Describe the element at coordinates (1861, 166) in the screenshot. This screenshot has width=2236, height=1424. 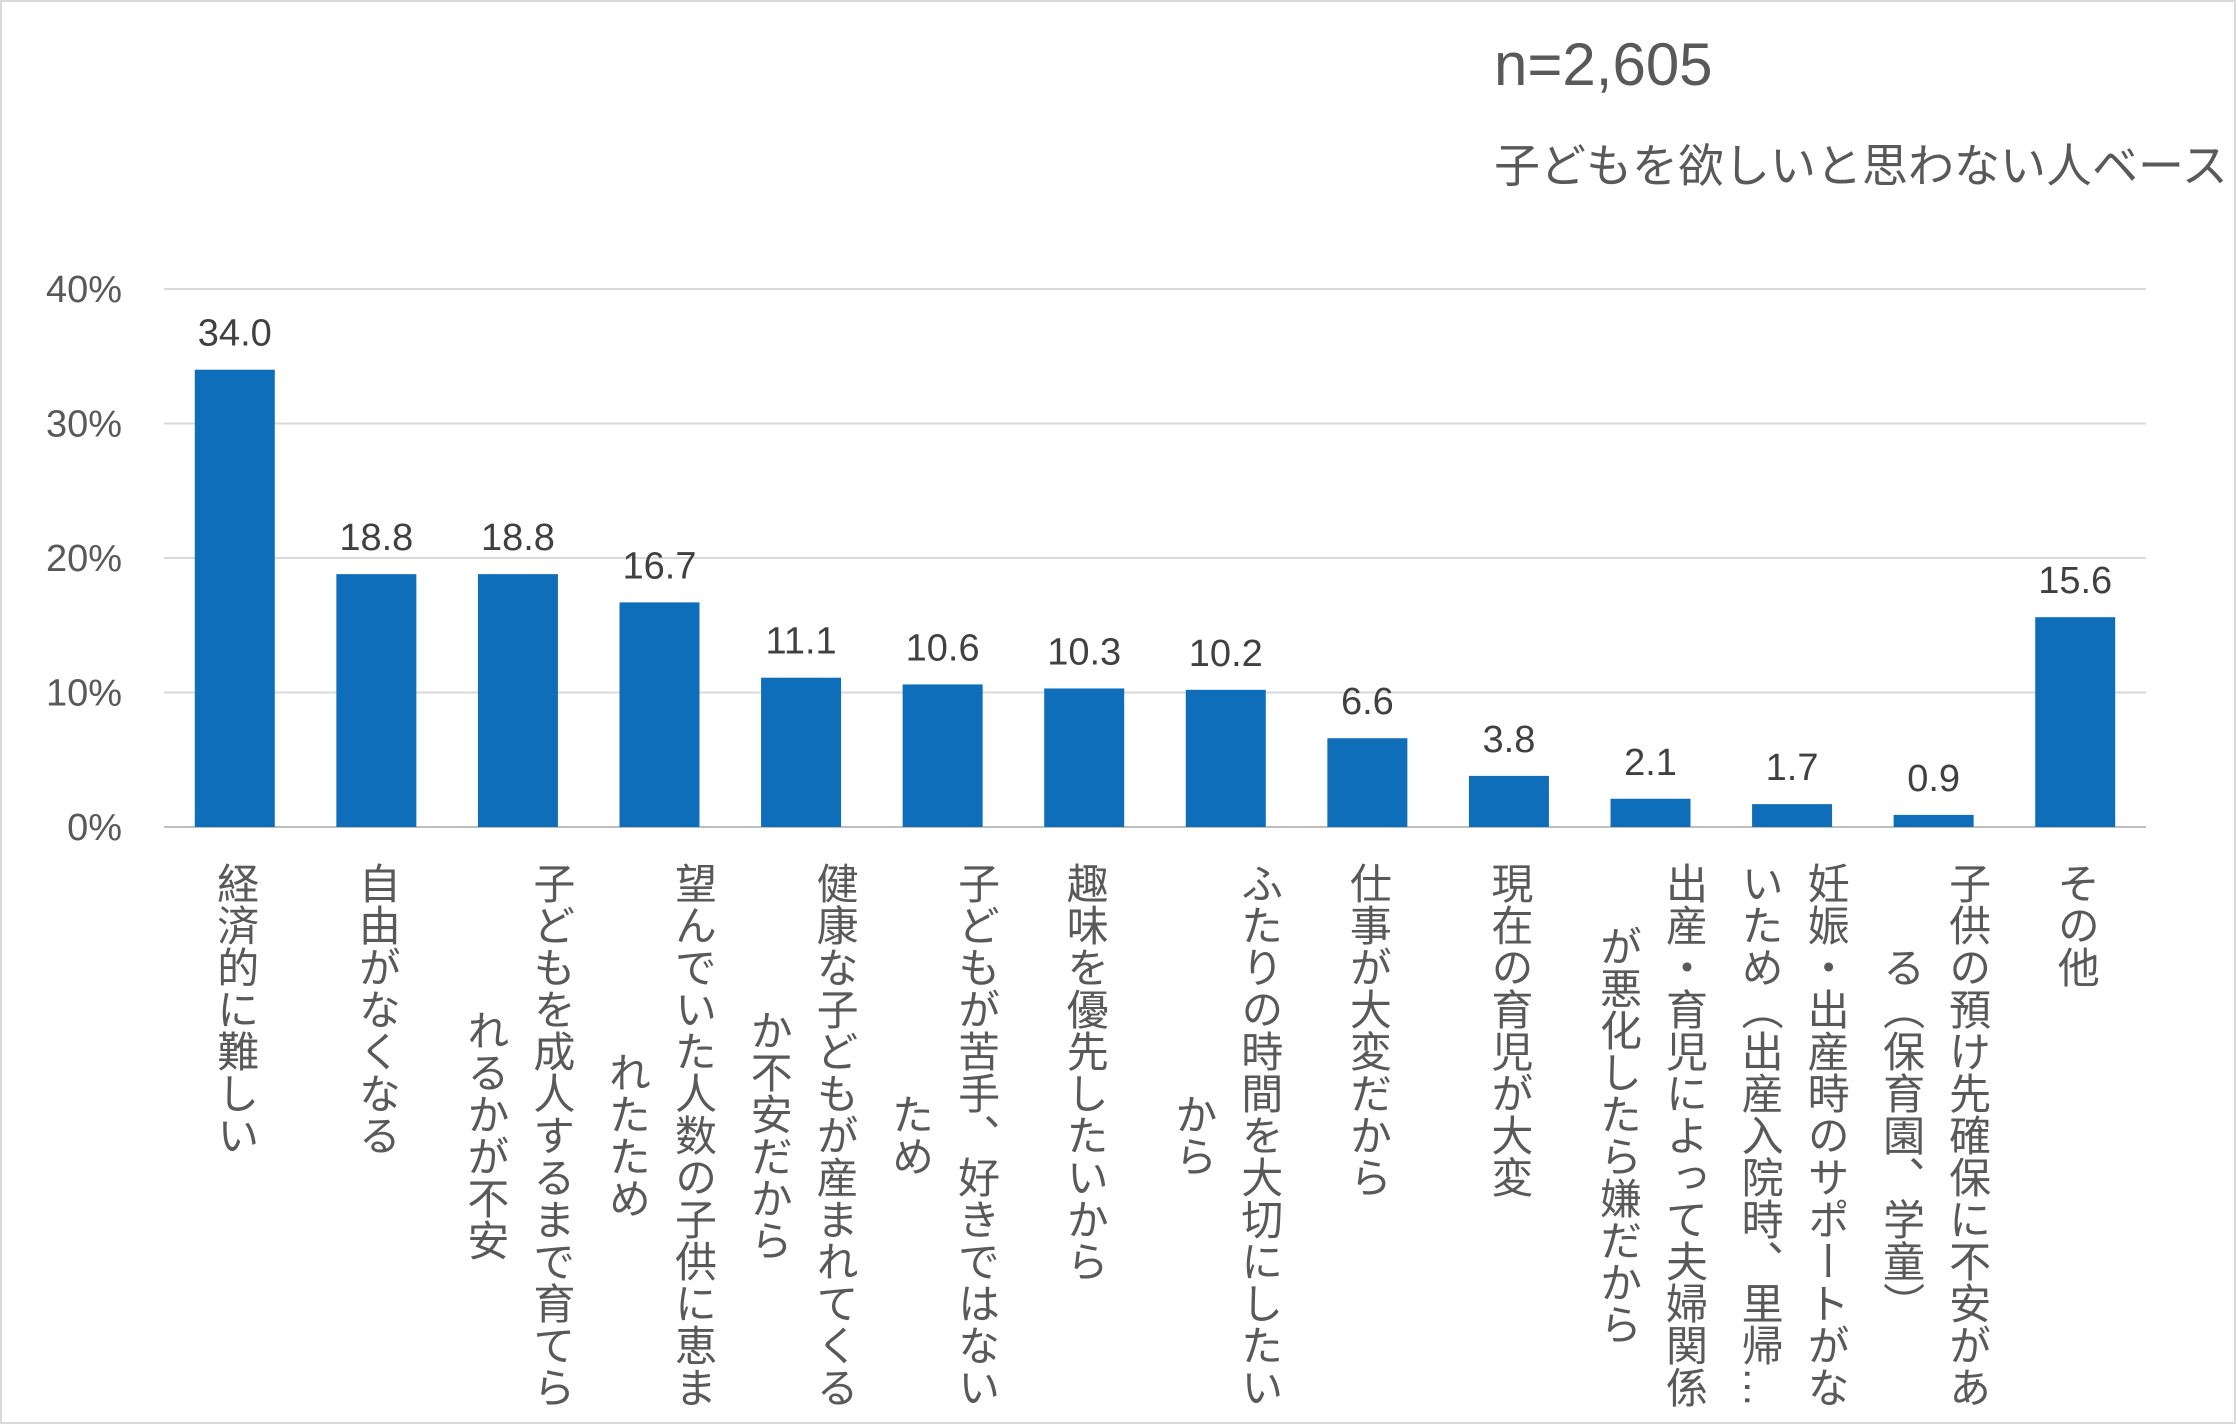
I see `base-description-label: 子どもを欲しいと思わない人ベース` at that location.